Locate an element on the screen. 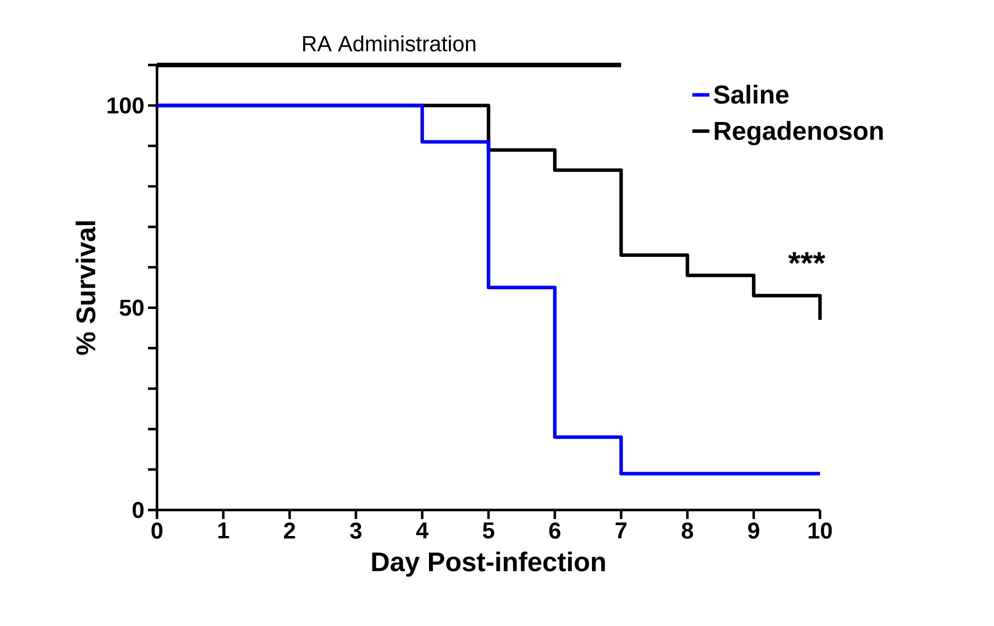 The height and width of the screenshot is (626, 994). y-tick-label: 0 is located at coordinates (138, 510).